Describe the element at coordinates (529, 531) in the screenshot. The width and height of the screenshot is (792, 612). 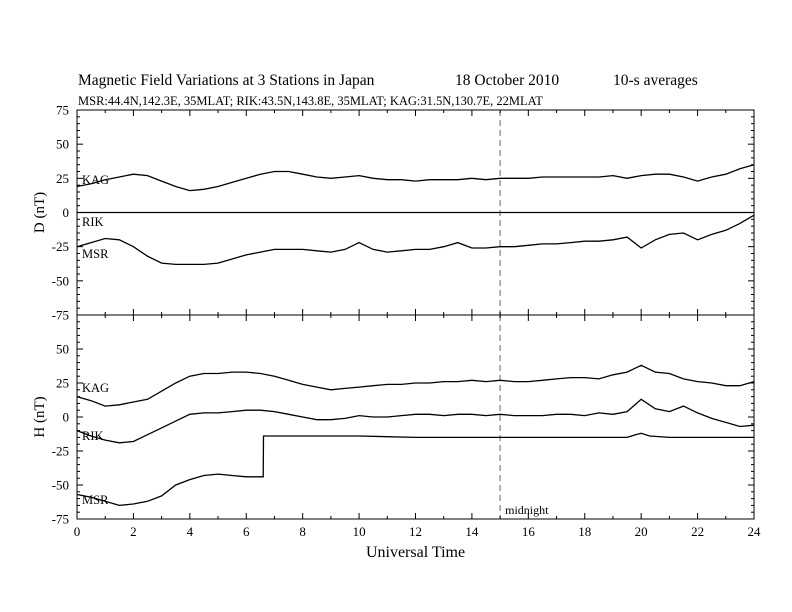
I see `x-tick-label: 16` at that location.